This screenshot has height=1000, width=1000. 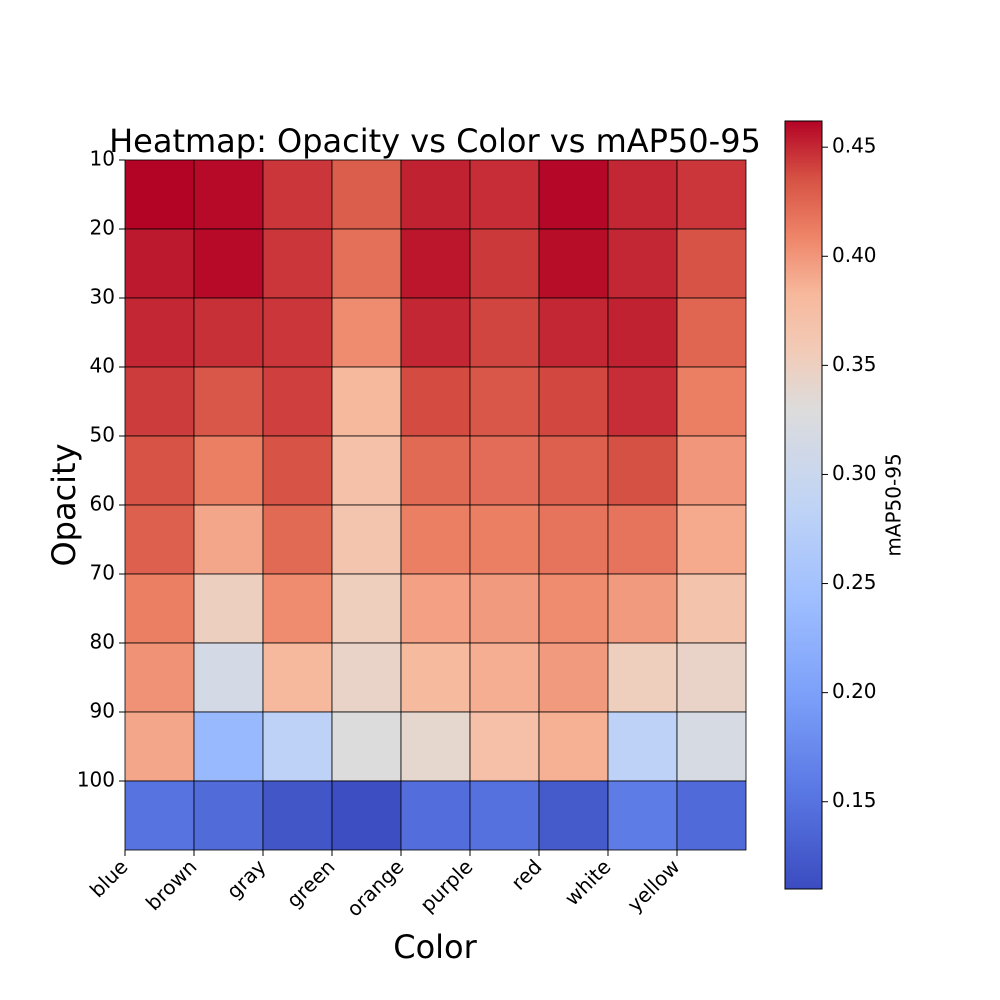 I want to click on y-tick-labels: 10 20 30 40 50 60 70 80 90 100, so click(x=101, y=469).